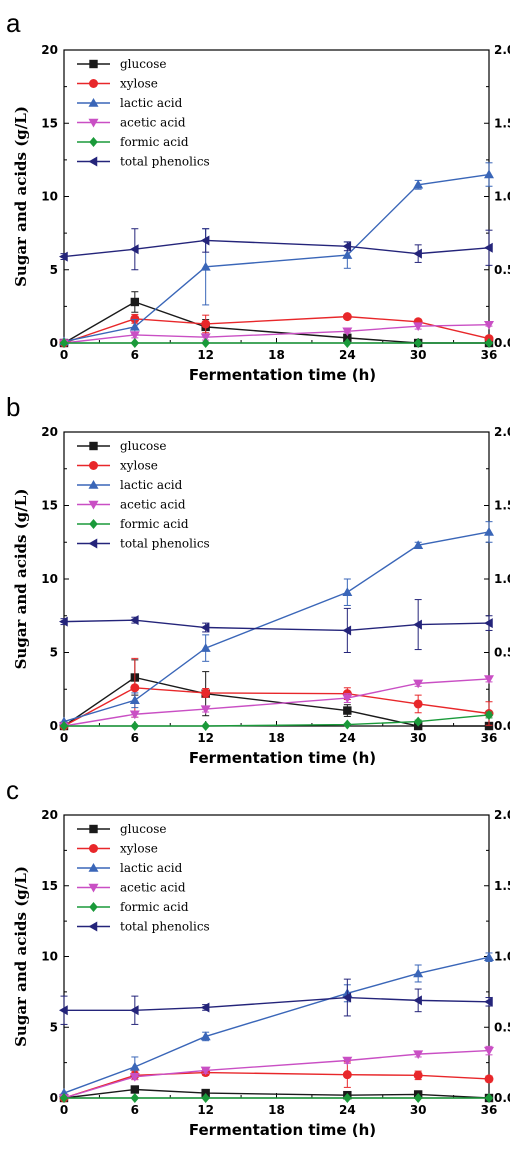  I want to click on y2-tick-label: 1.5, so click(502, 123).